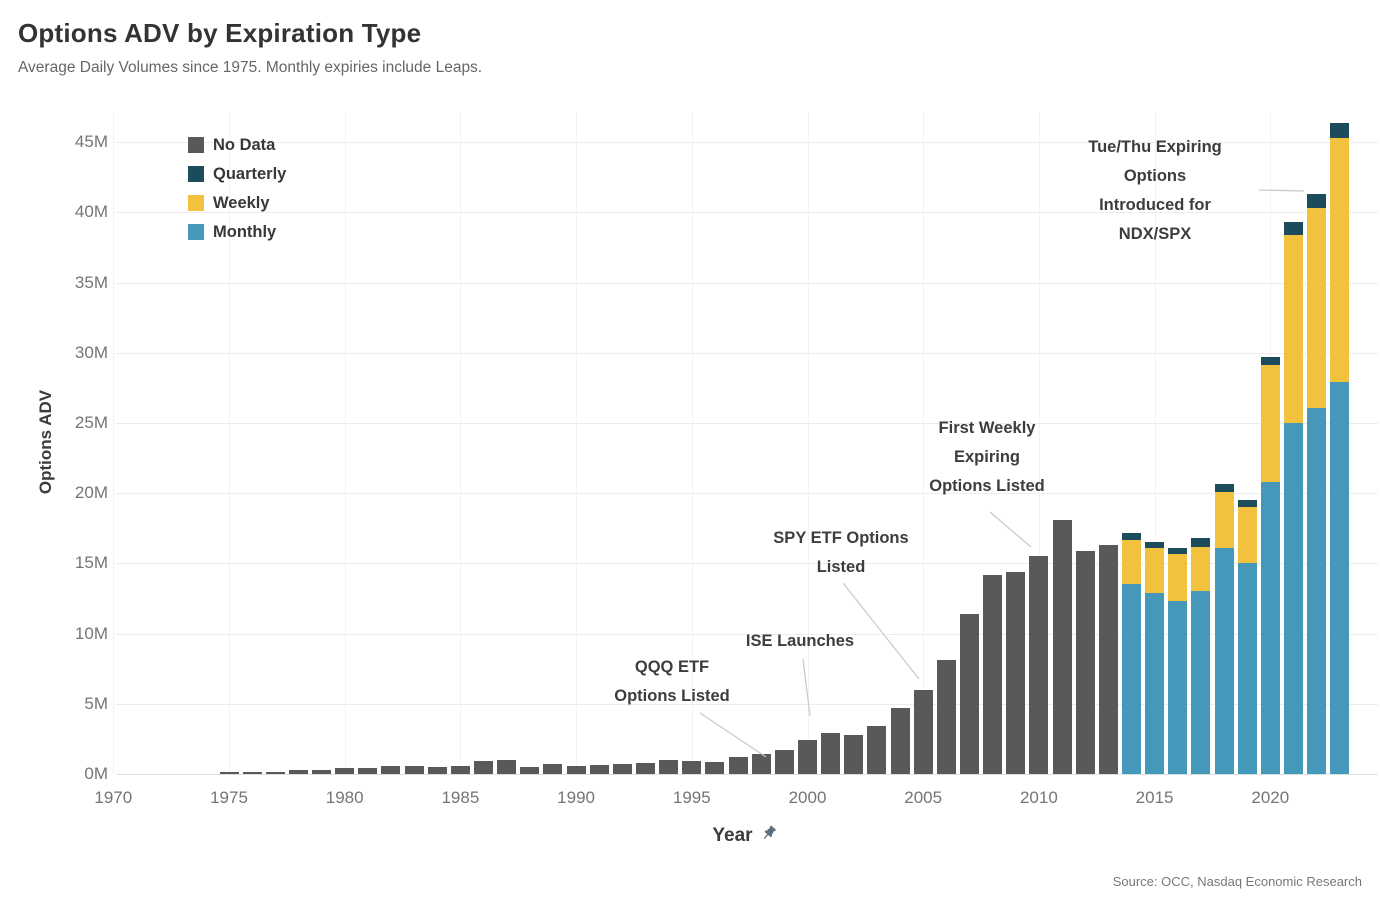  Describe the element at coordinates (414, 770) in the screenshot. I see `bar-1983-no-data` at that location.